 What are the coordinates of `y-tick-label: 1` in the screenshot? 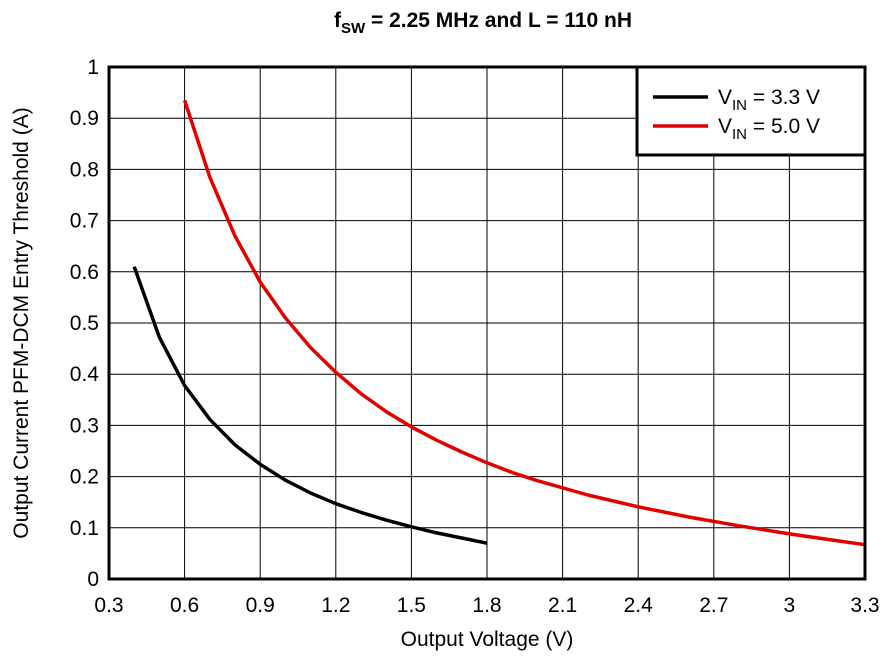 It's located at (93, 67).